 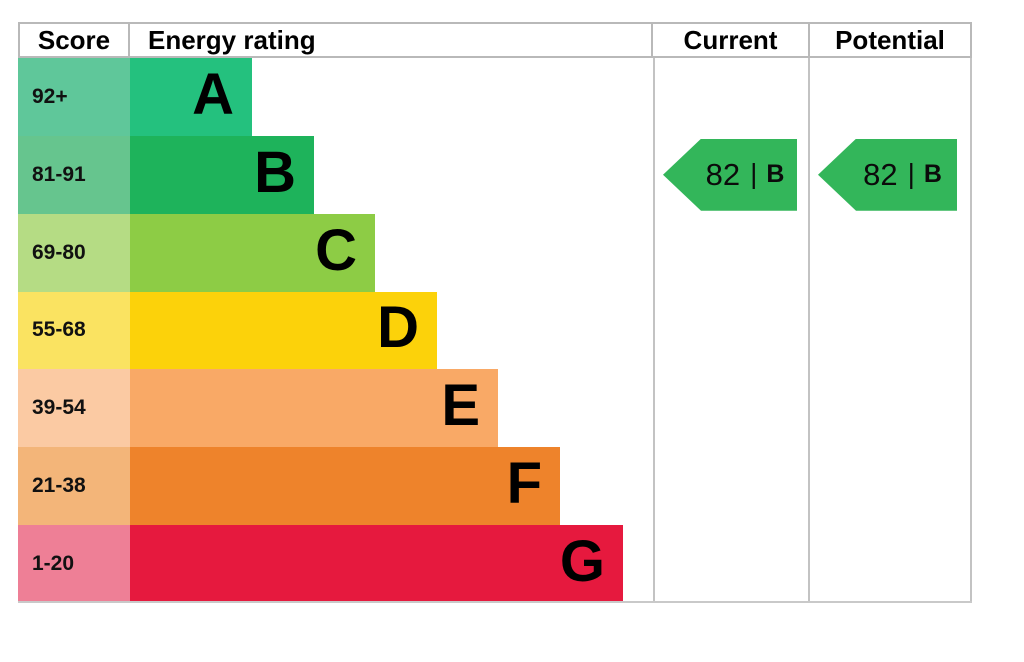 What do you see at coordinates (336, 250) in the screenshot?
I see `band-letter: C` at bounding box center [336, 250].